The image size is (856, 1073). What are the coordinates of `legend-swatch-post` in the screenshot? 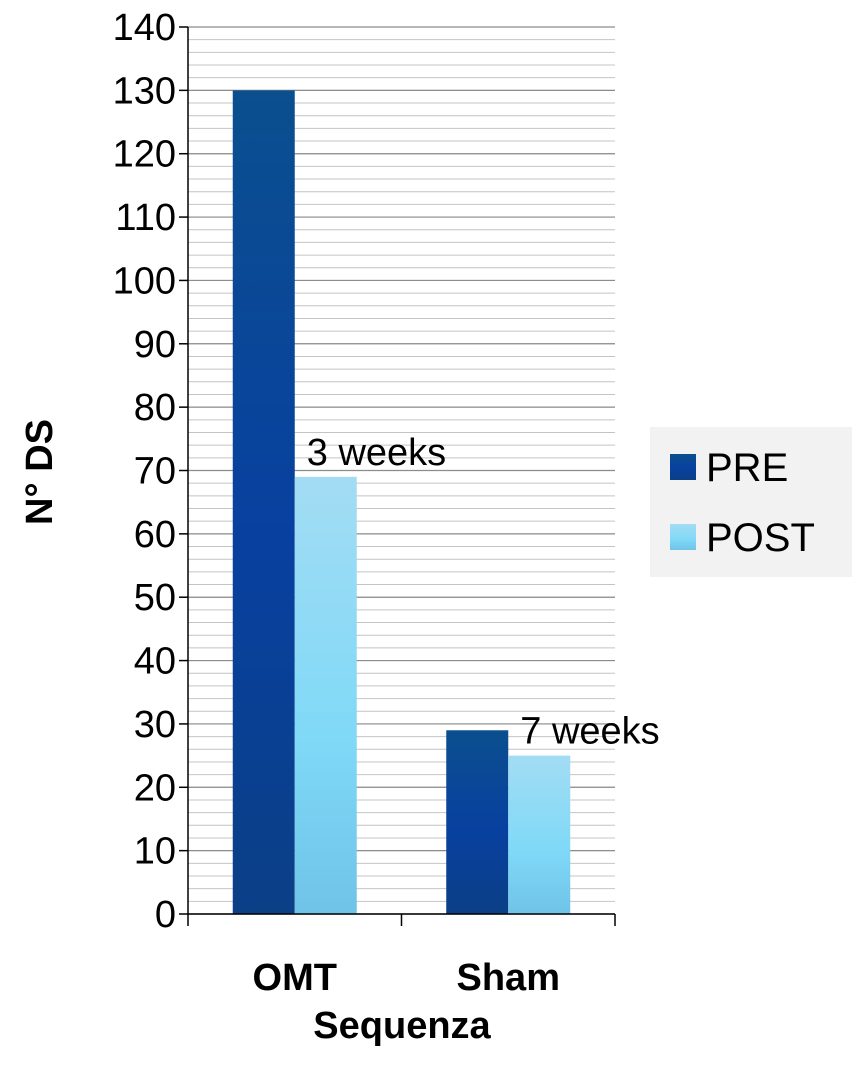 It's located at (683, 537).